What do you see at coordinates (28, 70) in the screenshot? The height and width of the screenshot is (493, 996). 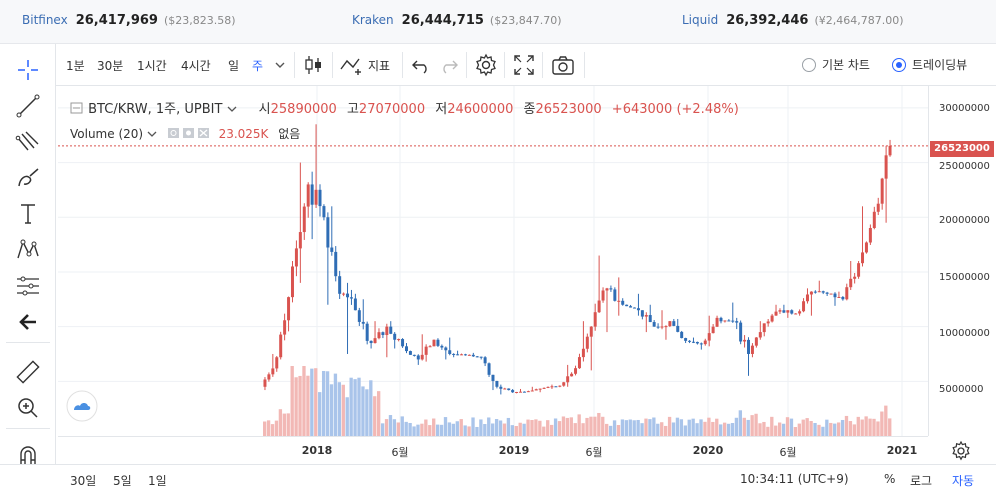 I see `crosshair-icon` at bounding box center [28, 70].